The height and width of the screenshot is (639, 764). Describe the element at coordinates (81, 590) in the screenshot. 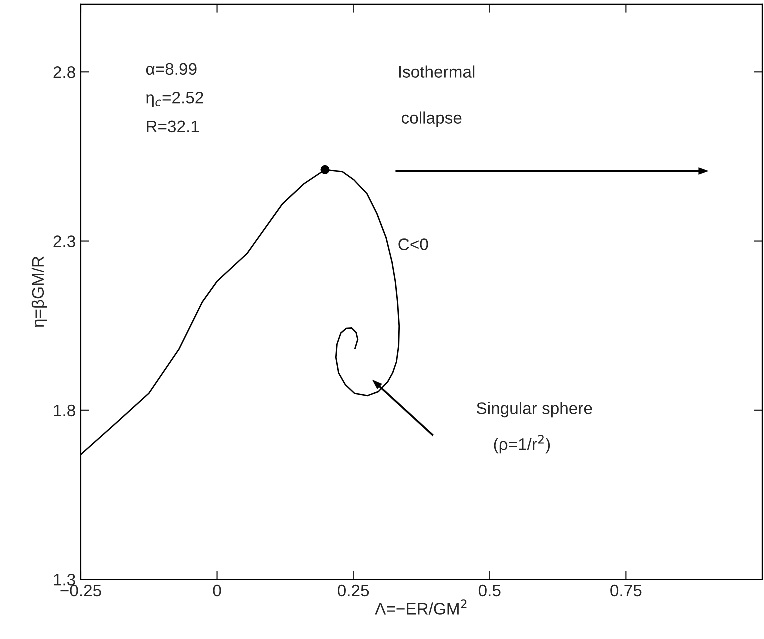

I see `x-tick-label: −0.25` at that location.